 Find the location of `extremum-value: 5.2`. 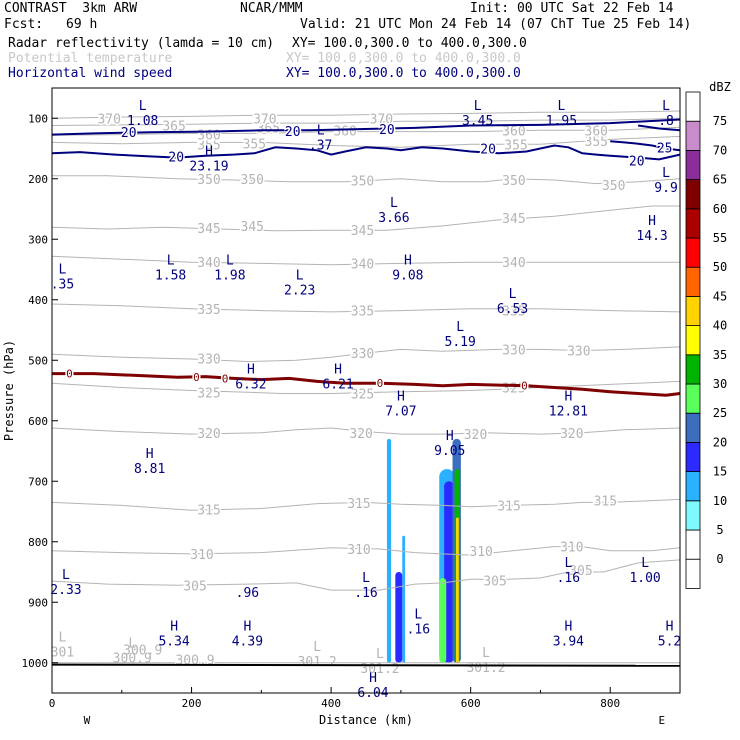

extremum-value: 5.2 is located at coordinates (669, 642).